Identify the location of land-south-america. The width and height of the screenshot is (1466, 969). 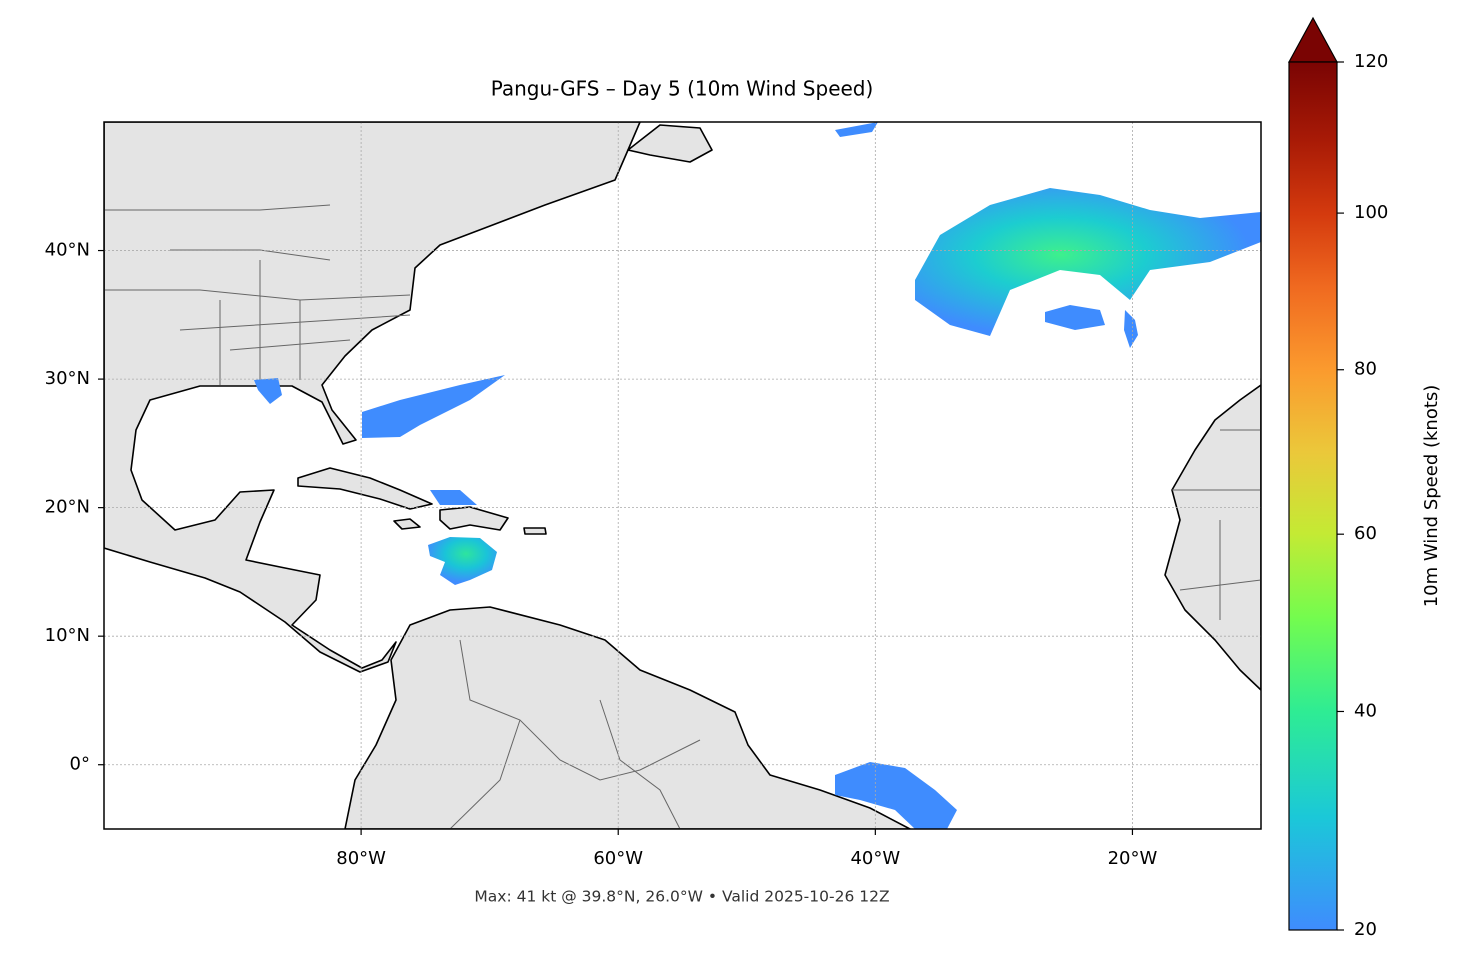
(627, 717).